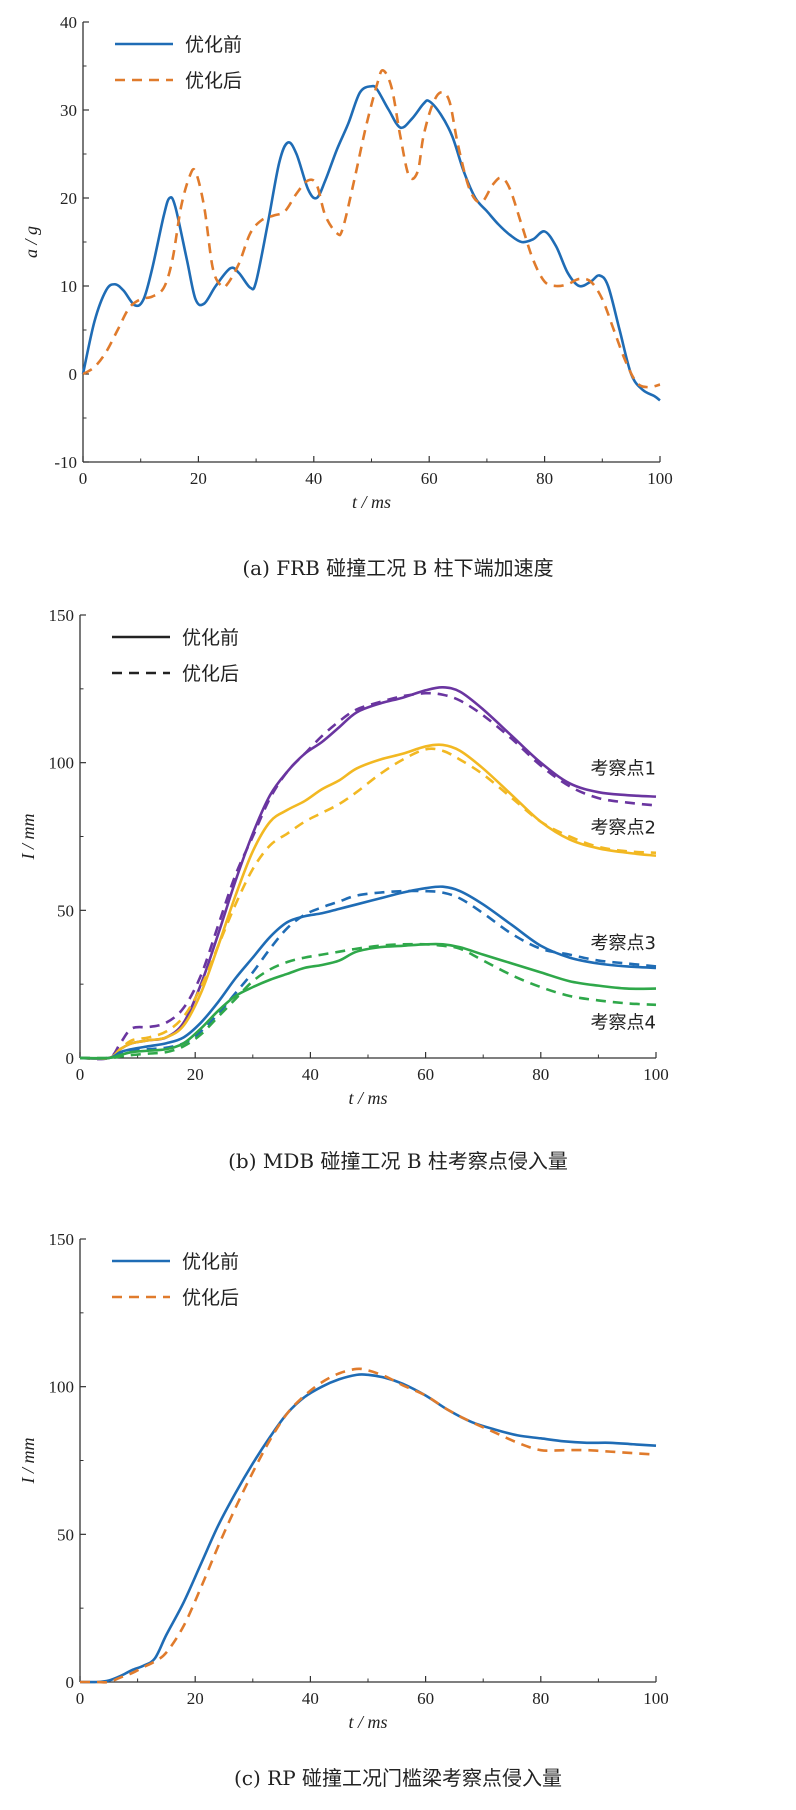  I want to click on caption-b: (b) MDB 碰撞工况 B 柱考察点侵入量, so click(398, 1161).